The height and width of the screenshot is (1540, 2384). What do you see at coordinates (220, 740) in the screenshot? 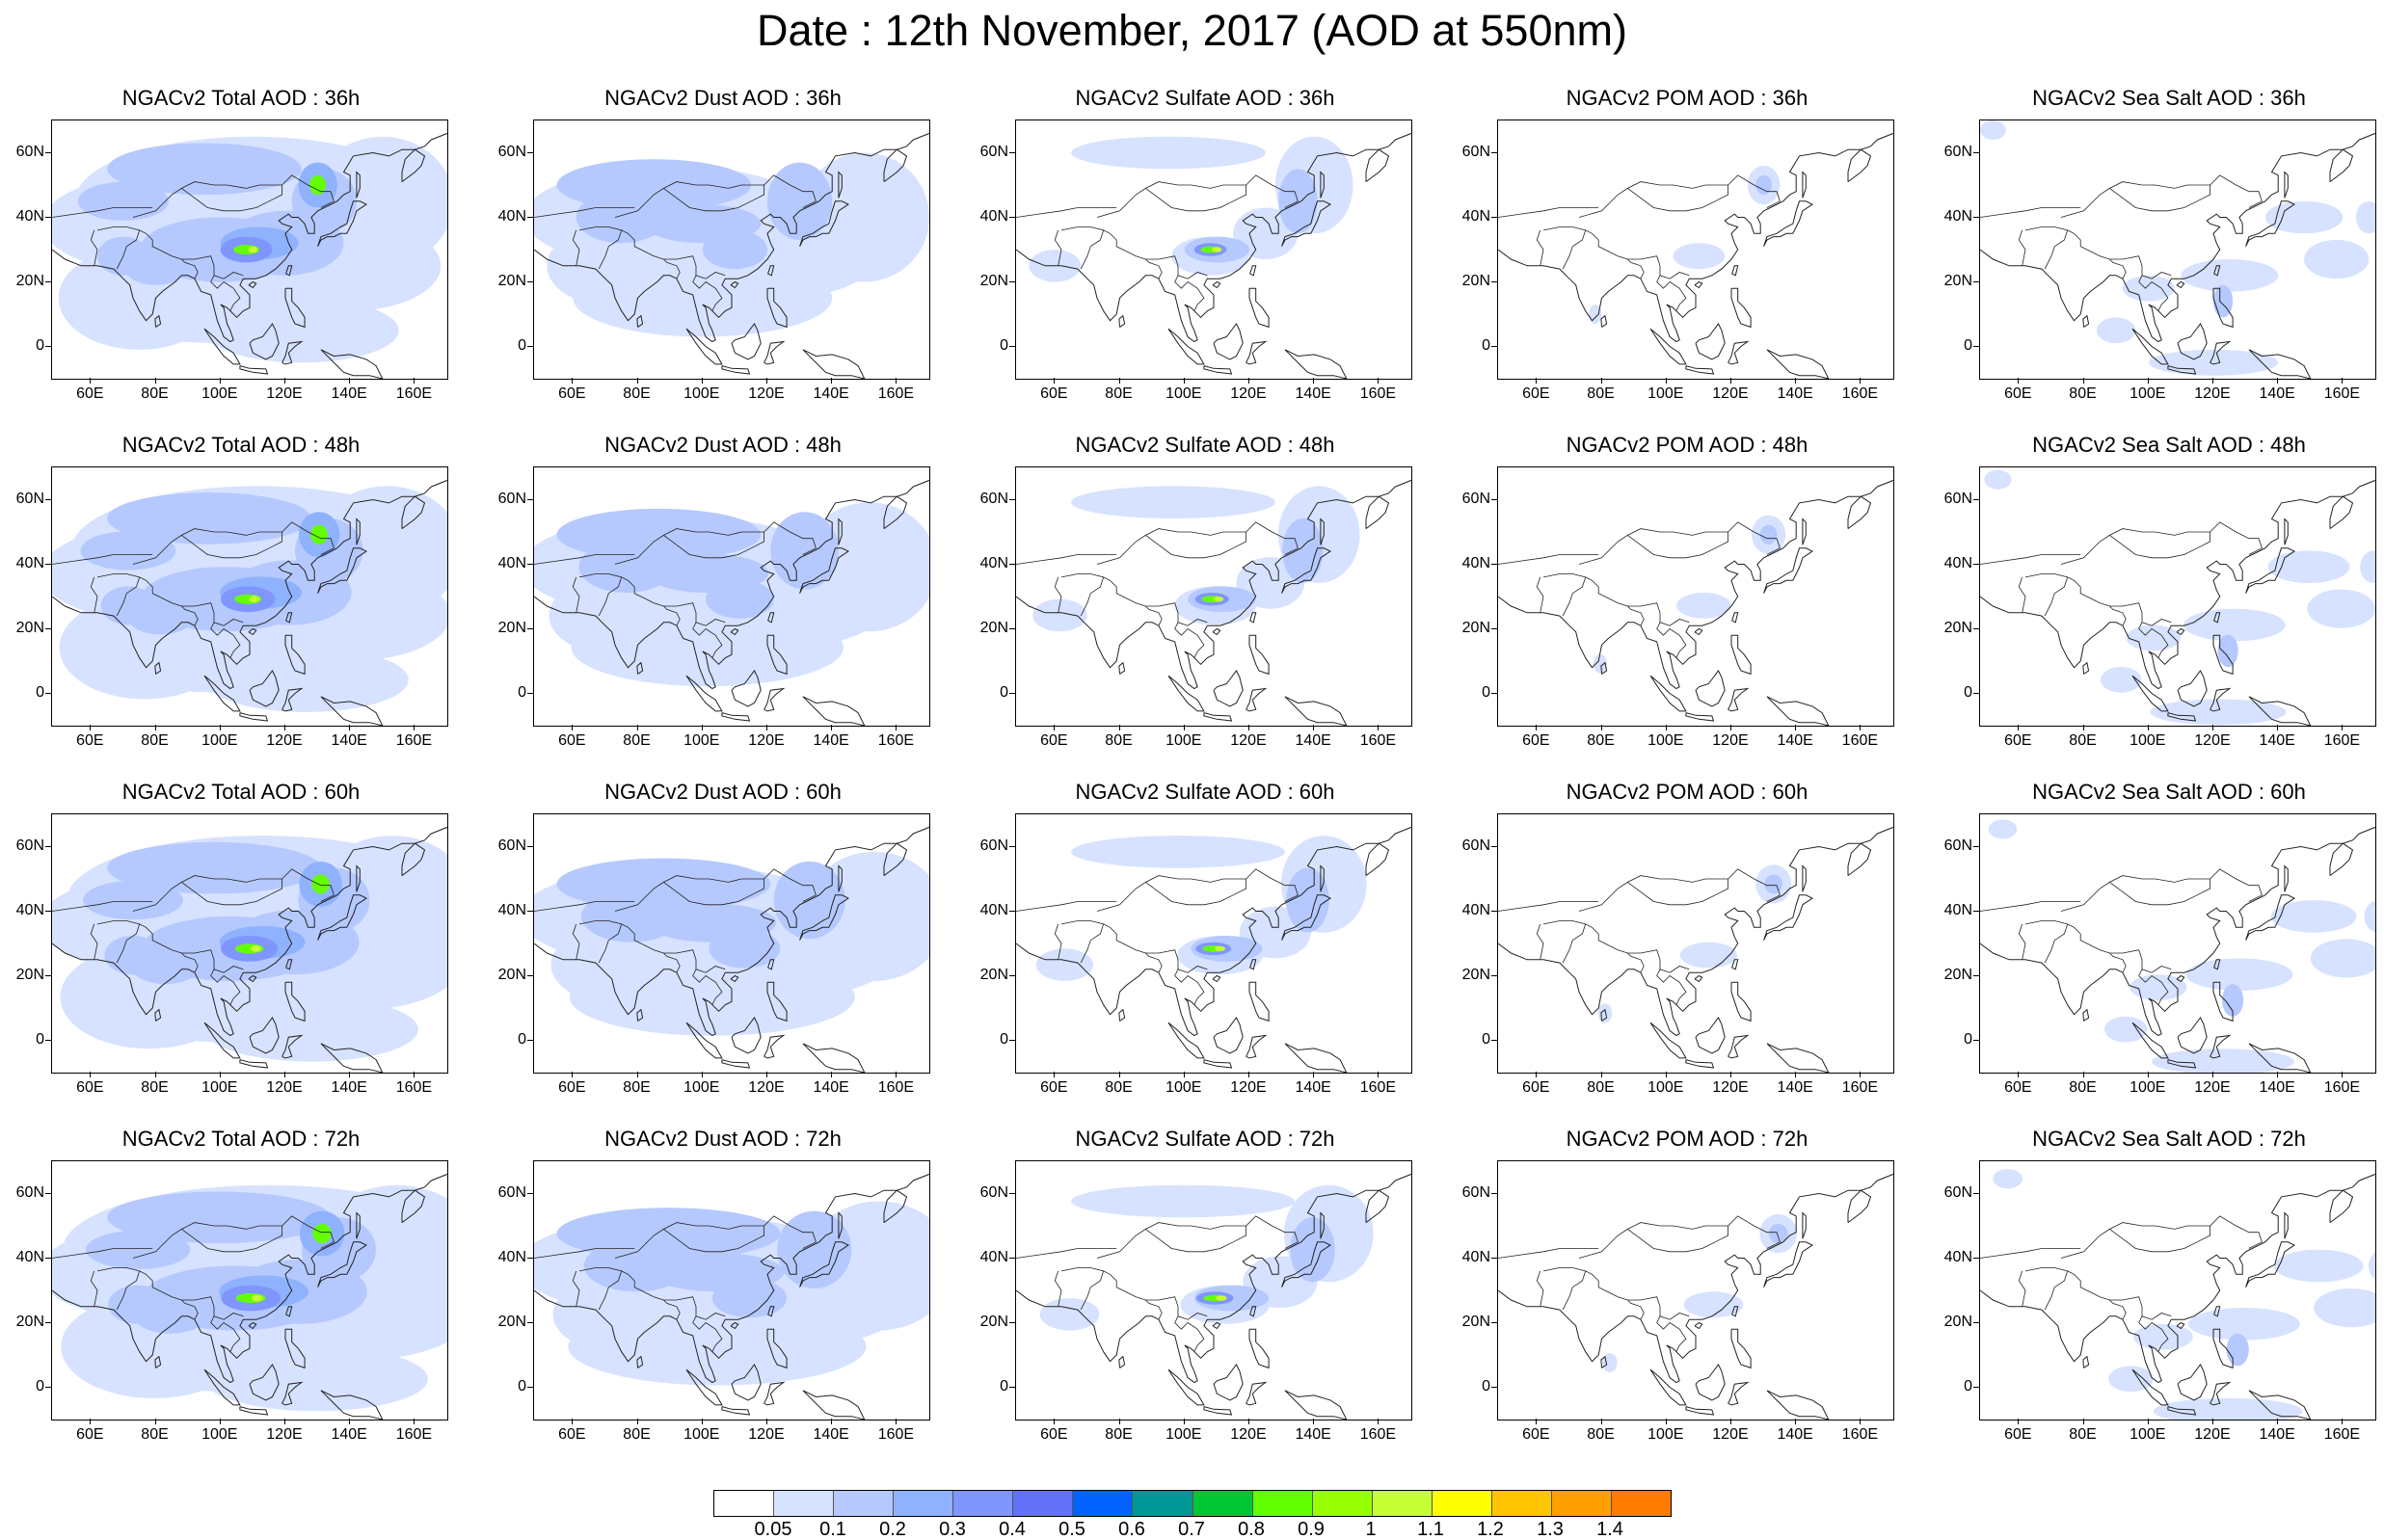
I see `lon-tick-label: 100E` at bounding box center [220, 740].